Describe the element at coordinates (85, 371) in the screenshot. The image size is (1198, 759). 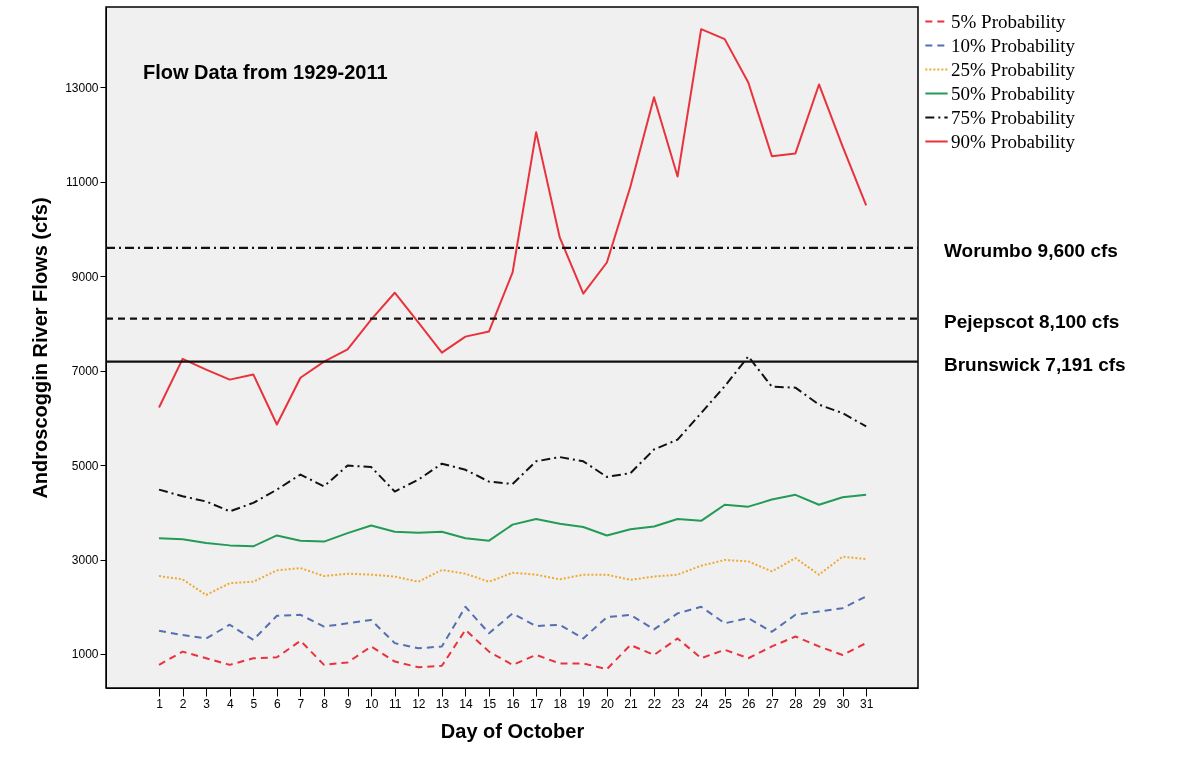
I see `y-tick-label: 7000` at that location.